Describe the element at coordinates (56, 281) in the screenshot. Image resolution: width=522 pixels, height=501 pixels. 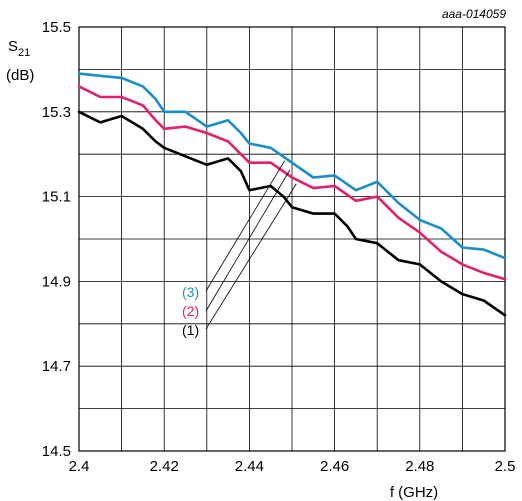
I see `y-tick-label: 14.9` at that location.